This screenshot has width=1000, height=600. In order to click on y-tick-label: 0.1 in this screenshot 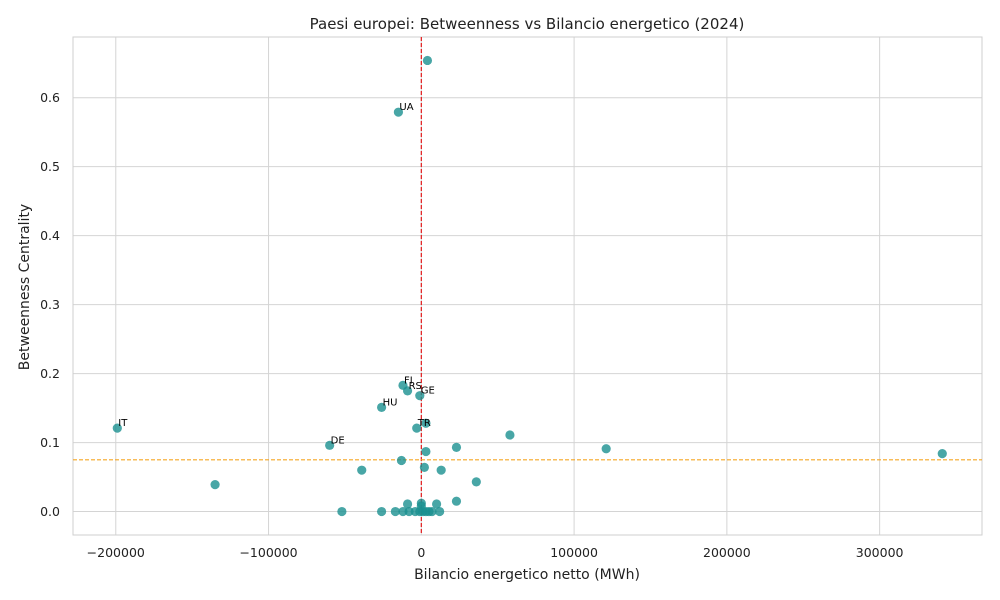, I will do `click(50, 442)`.